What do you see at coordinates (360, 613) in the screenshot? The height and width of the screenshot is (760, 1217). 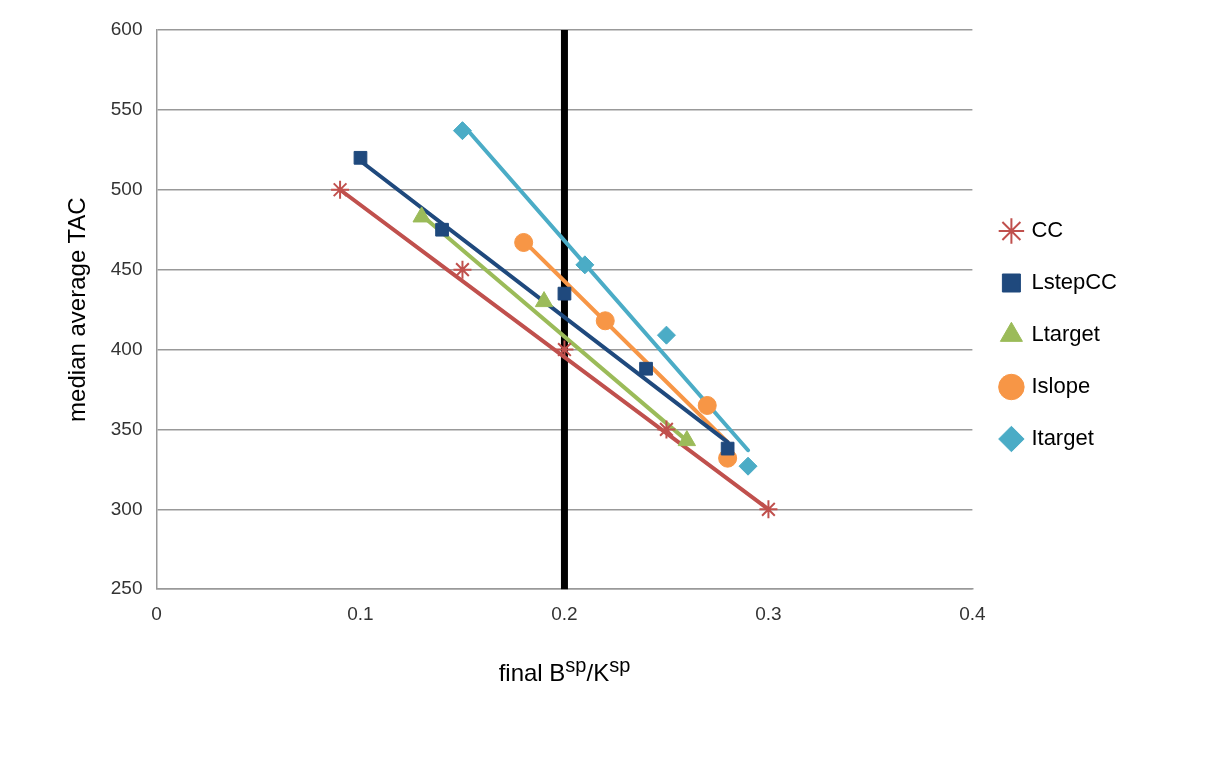 I see `x-tick-label: 0.1` at bounding box center [360, 613].